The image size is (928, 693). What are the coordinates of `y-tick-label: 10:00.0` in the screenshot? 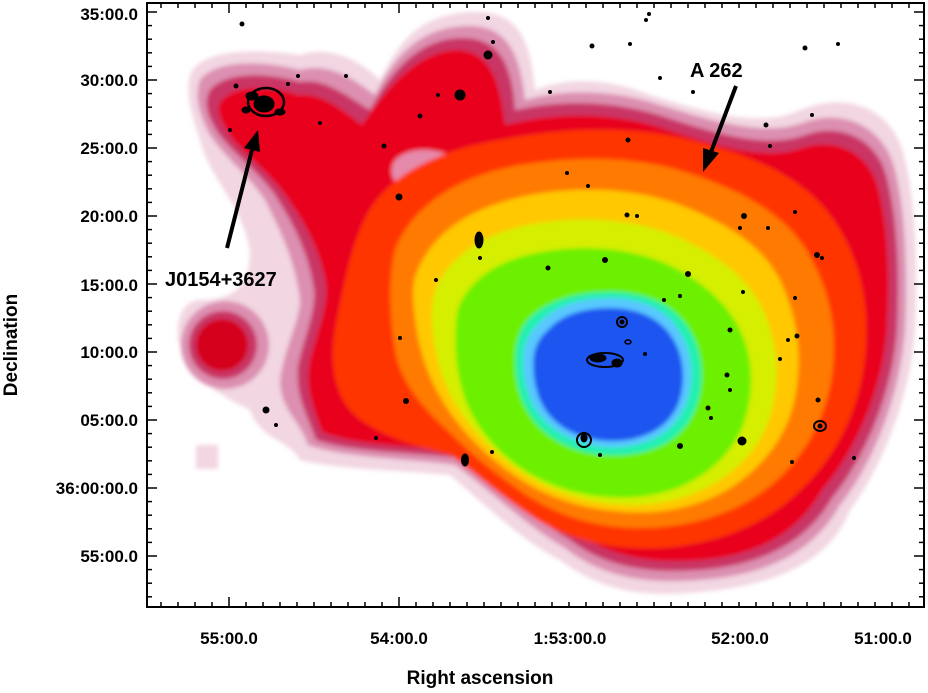 It's located at (109, 352).